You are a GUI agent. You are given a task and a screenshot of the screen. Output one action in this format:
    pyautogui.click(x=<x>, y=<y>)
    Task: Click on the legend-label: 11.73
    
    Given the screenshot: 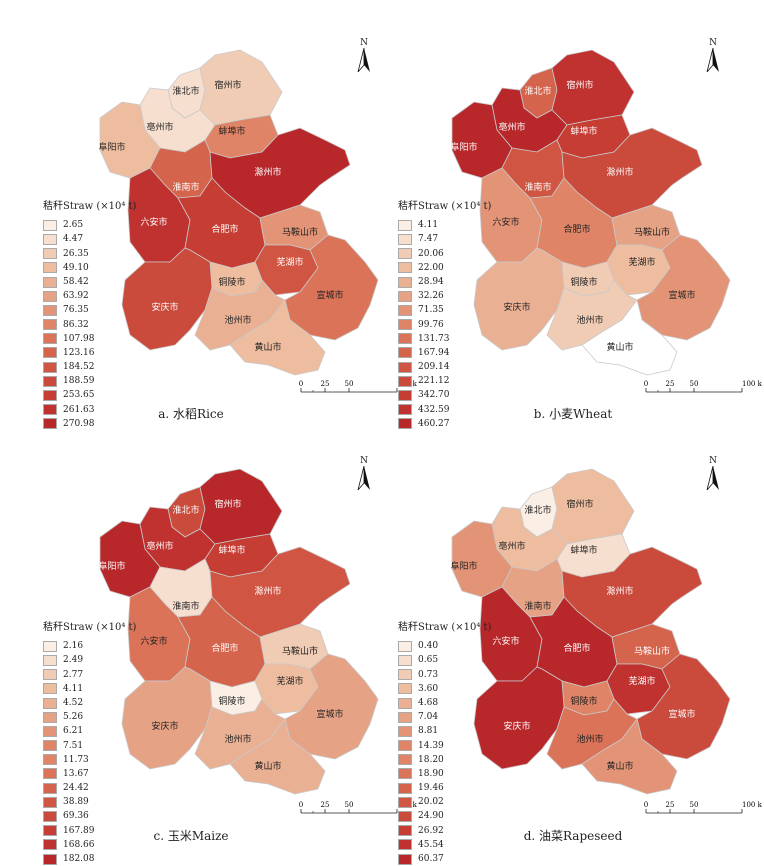 What is the action you would take?
    pyautogui.click(x=76, y=759)
    